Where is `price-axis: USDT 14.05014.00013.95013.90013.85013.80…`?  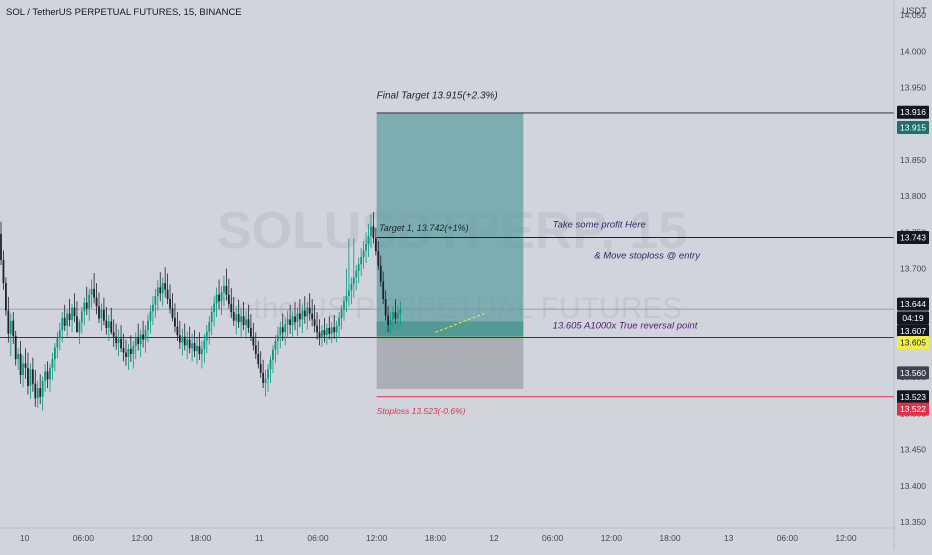 price-axis: USDT 14.05014.00013.95013.90013.85013.80… is located at coordinates (910, 275).